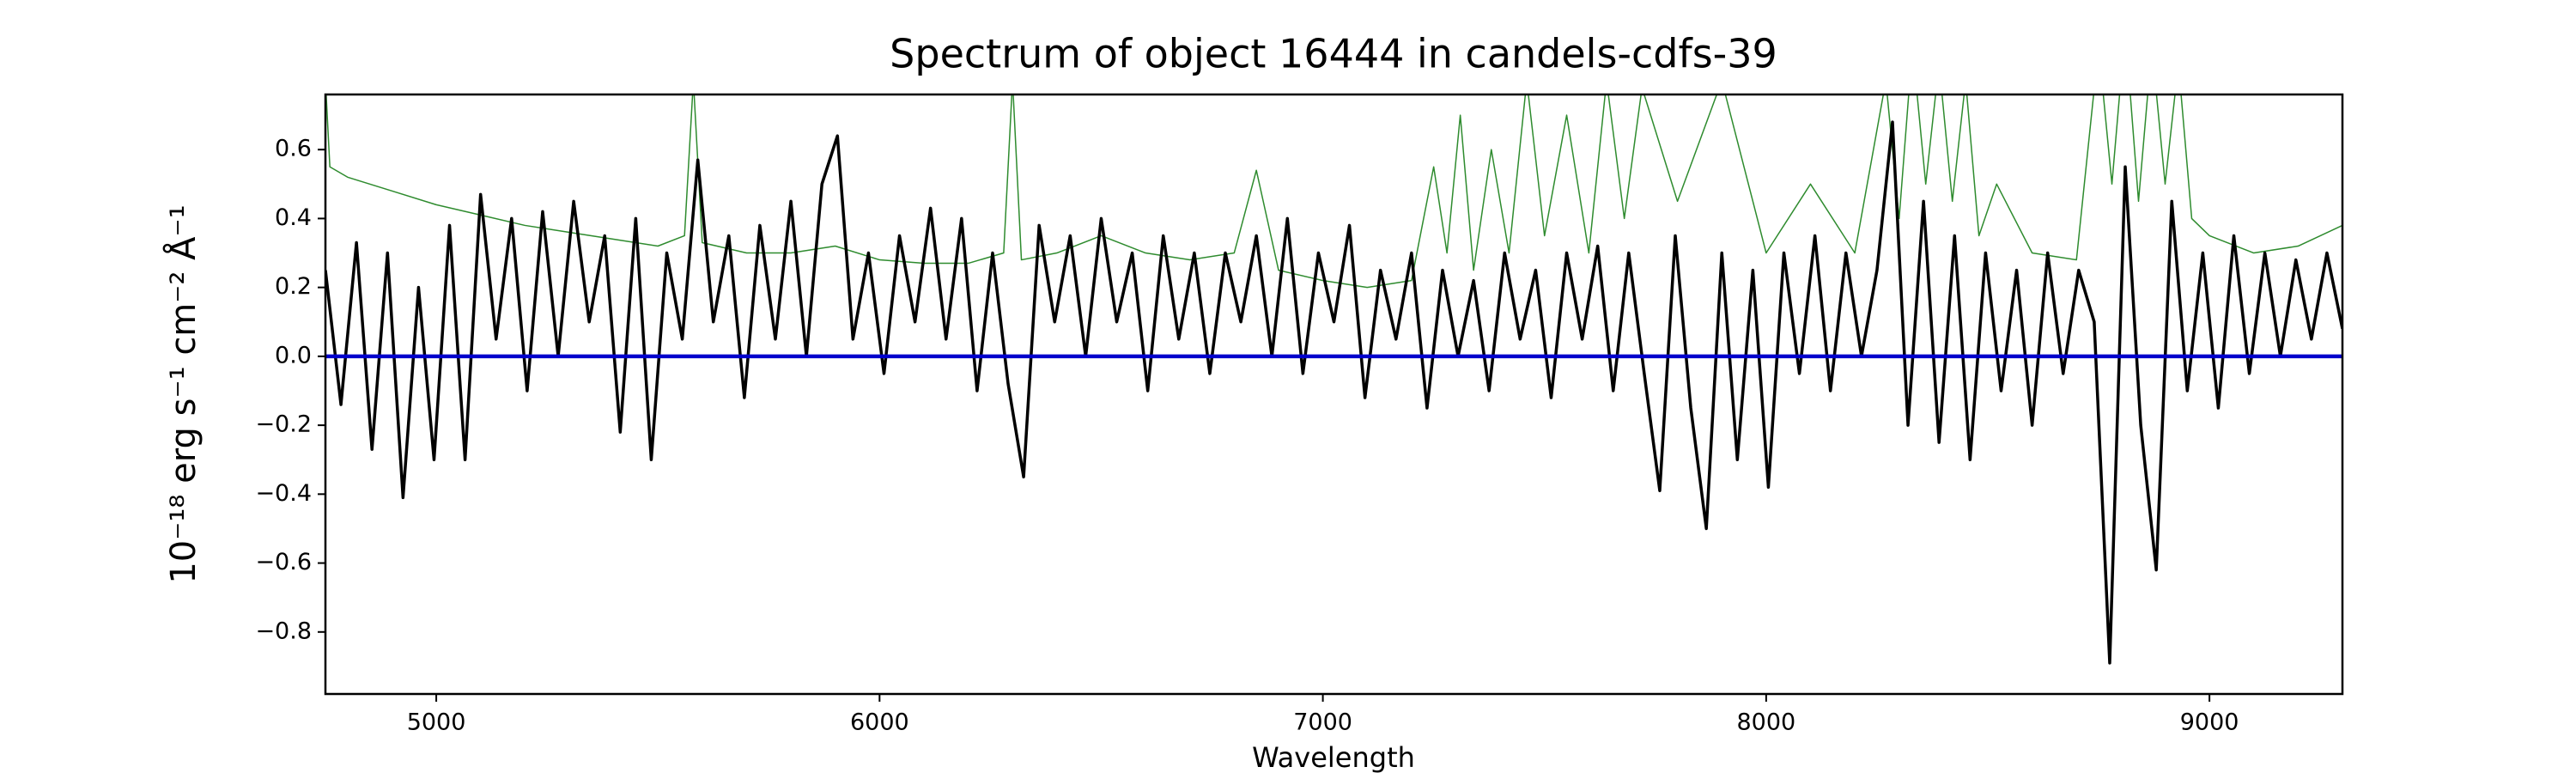 The height and width of the screenshot is (773, 2576). What do you see at coordinates (283, 631) in the screenshot?
I see `y-tick-label: −0.8` at bounding box center [283, 631].